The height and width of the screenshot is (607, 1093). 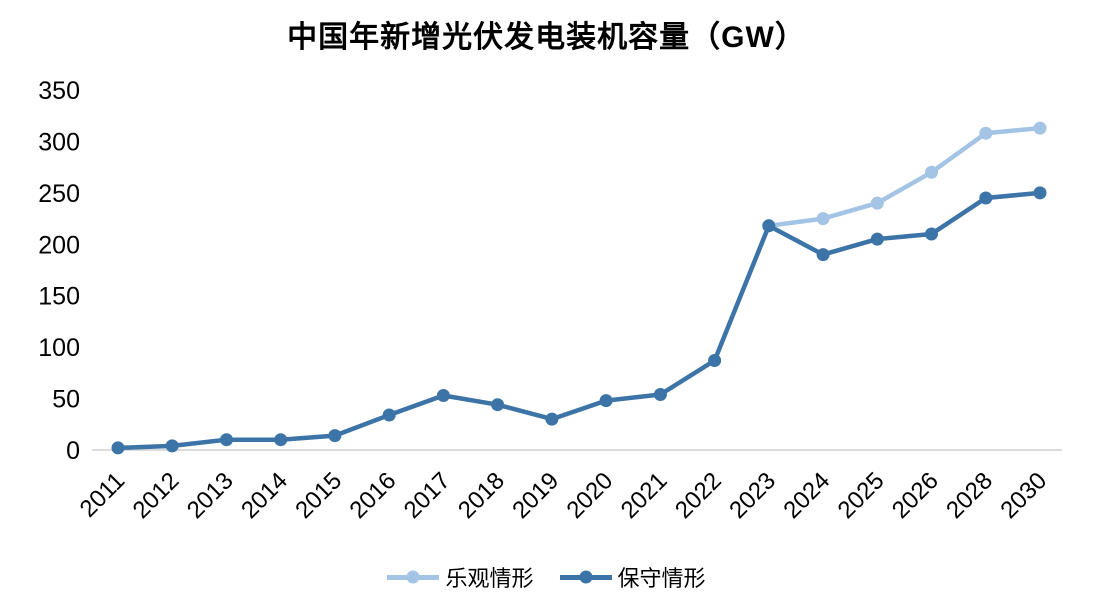 What do you see at coordinates (103, 495) in the screenshot?
I see `x-tick-label: 2011` at bounding box center [103, 495].